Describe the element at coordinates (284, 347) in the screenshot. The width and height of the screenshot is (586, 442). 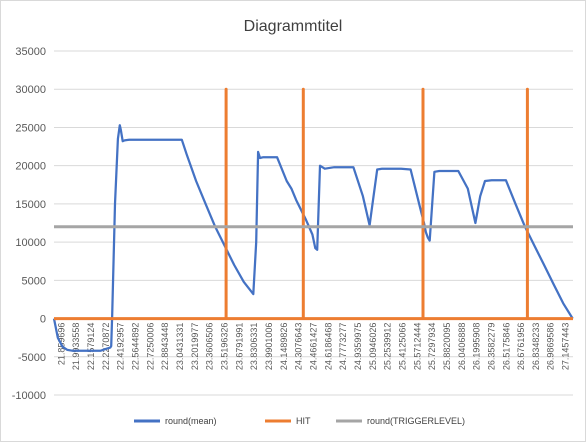
I see `x-tick-label: 24.1489826` at that location.